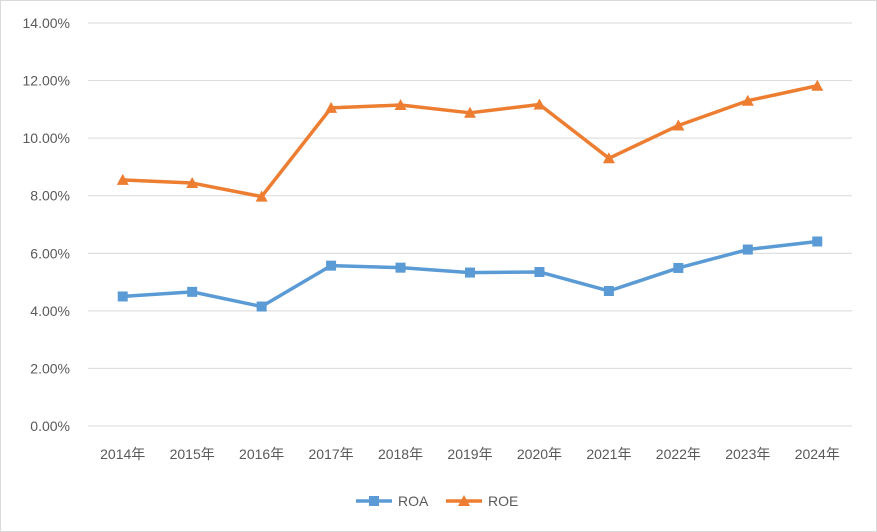 The width and height of the screenshot is (877, 532). What do you see at coordinates (46, 138) in the screenshot?
I see `y-tick-label: 10.00%` at bounding box center [46, 138].